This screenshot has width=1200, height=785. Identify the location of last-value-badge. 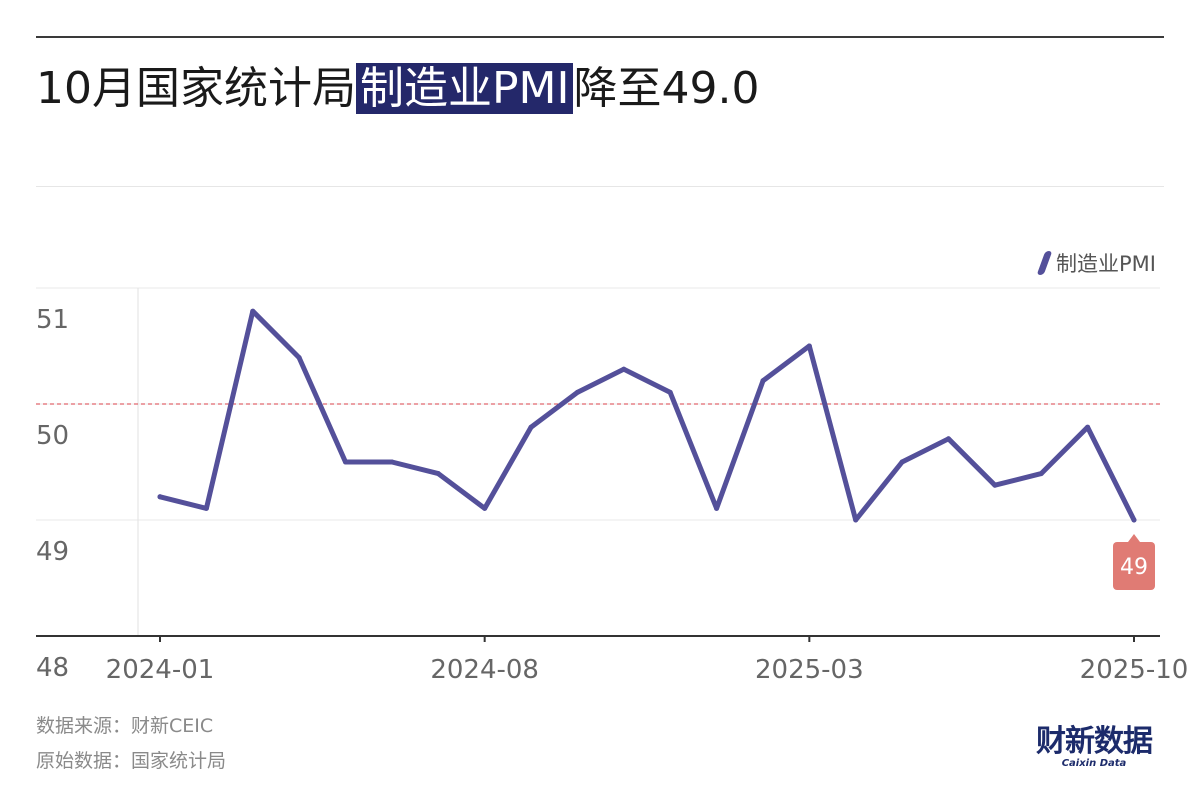
(1134, 566).